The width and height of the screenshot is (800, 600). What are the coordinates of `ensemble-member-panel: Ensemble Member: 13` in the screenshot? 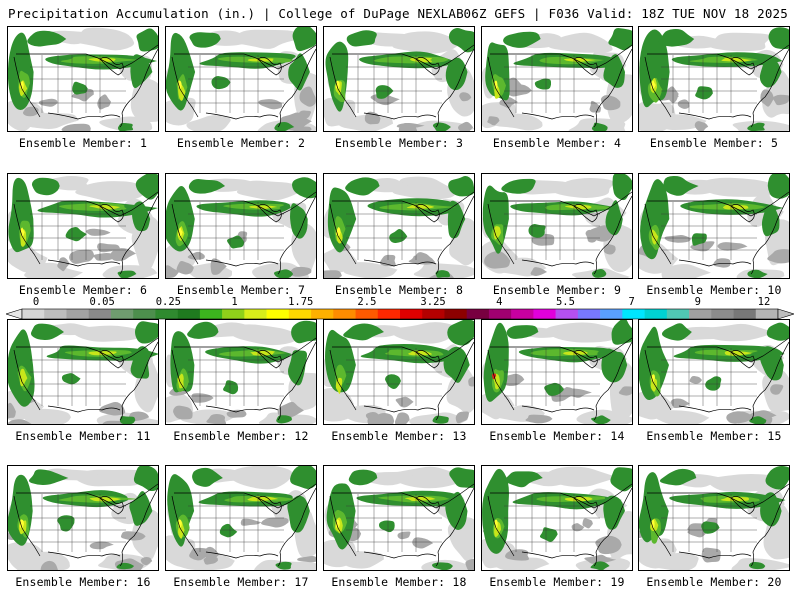 It's located at (399, 385).